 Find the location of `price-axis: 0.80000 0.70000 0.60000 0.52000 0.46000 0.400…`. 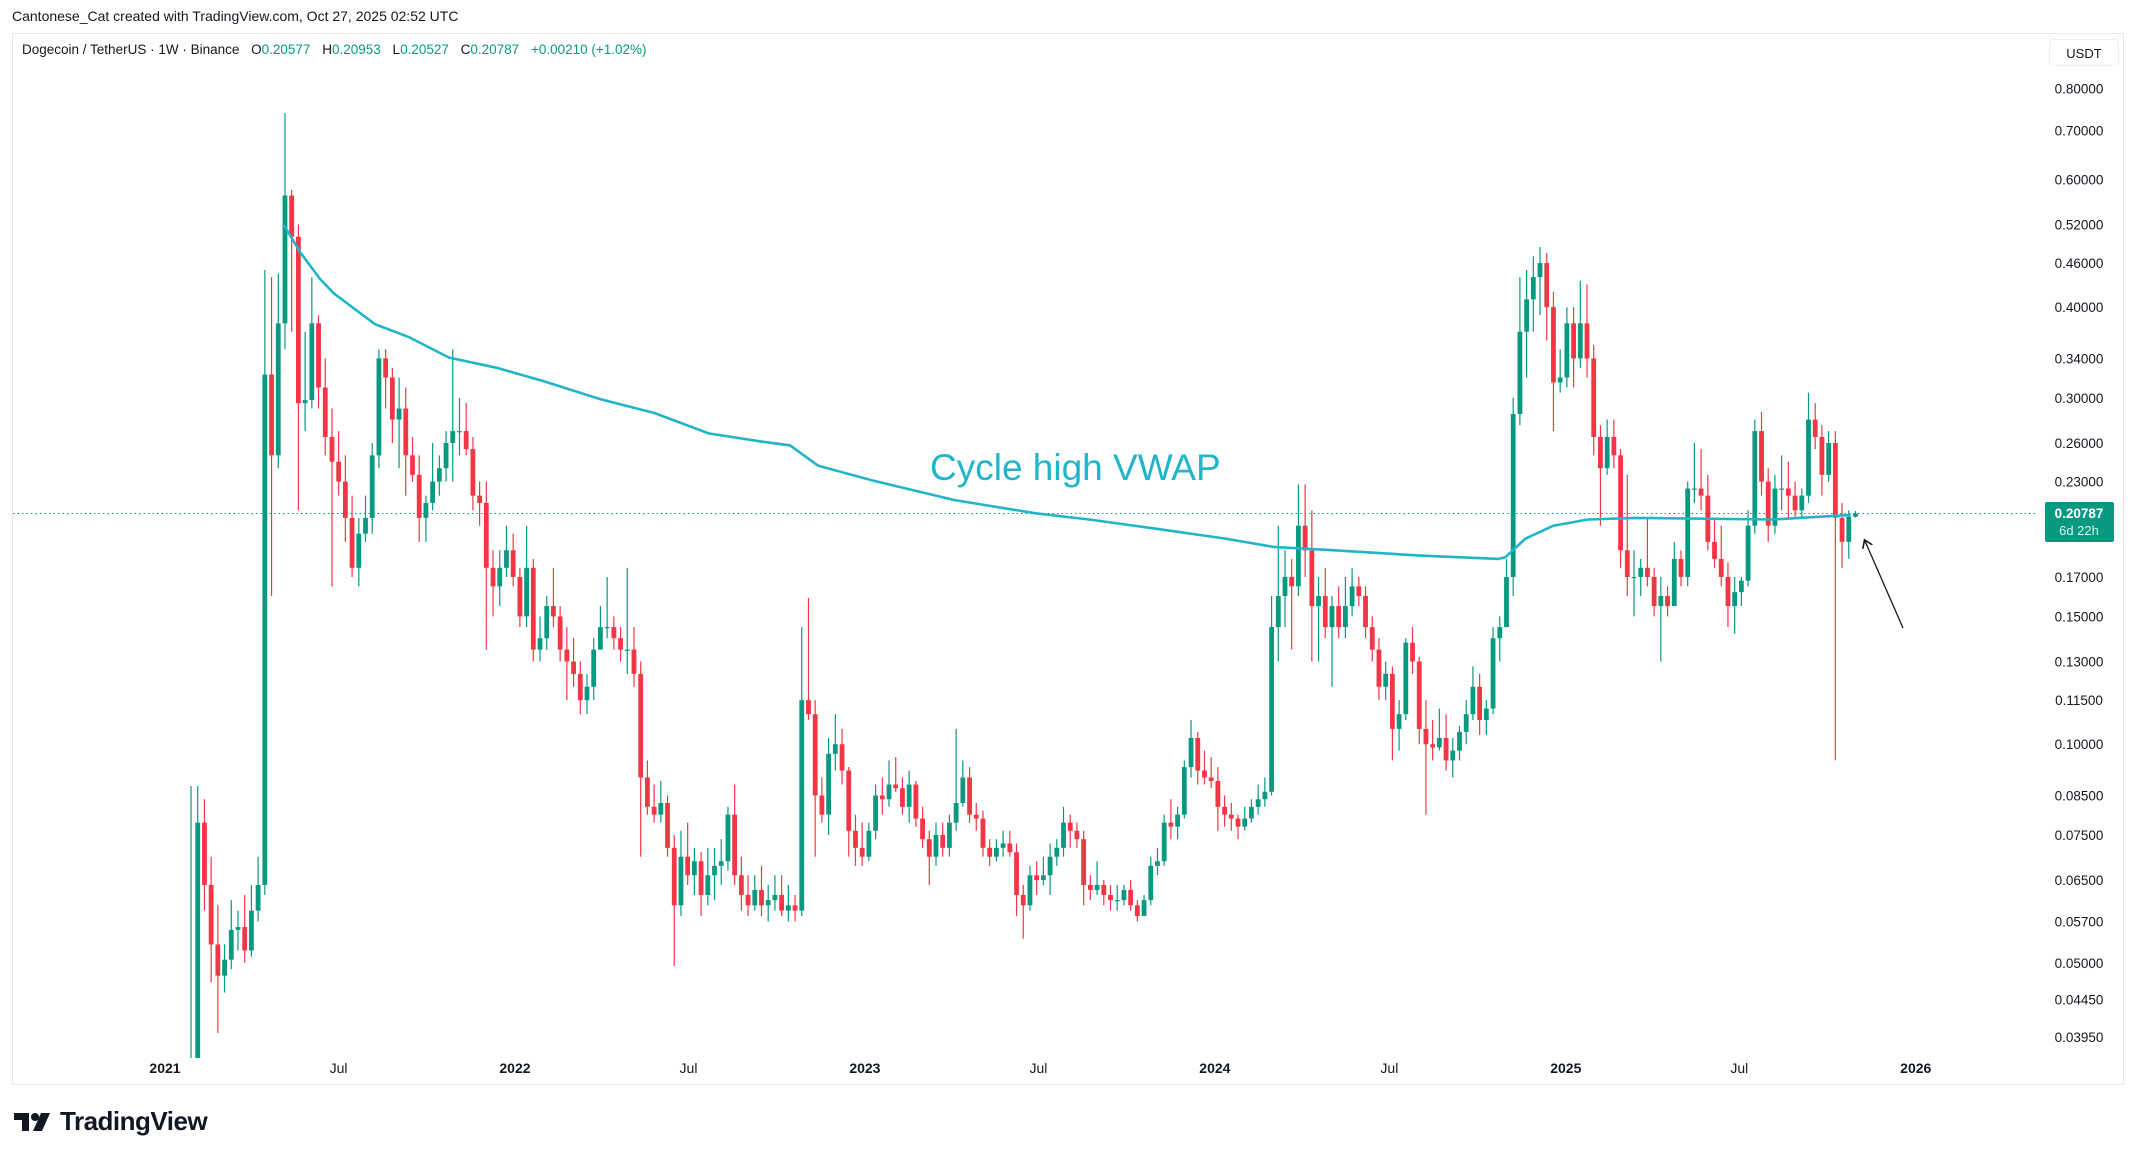

price-axis: 0.80000 0.70000 0.60000 0.52000 0.46000 0.400… is located at coordinates (2079, 564).